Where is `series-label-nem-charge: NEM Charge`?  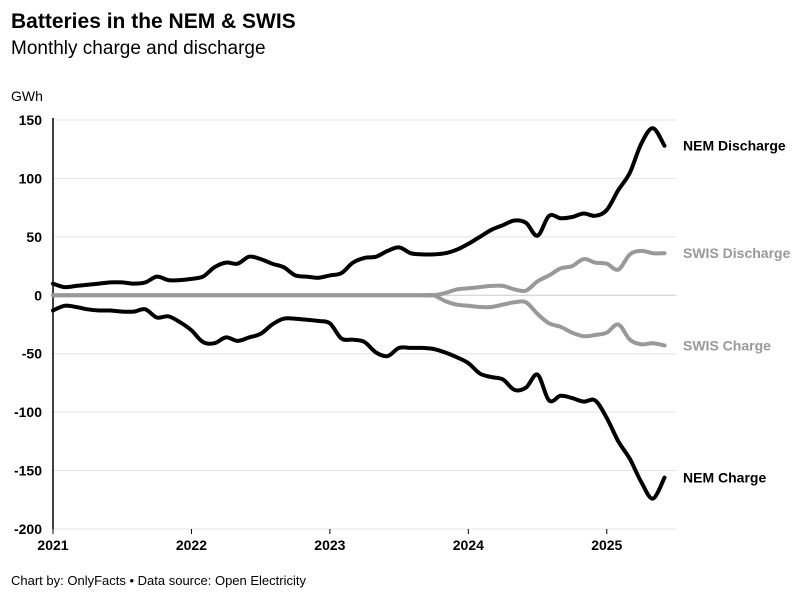 series-label-nem-charge: NEM Charge is located at coordinates (724, 478).